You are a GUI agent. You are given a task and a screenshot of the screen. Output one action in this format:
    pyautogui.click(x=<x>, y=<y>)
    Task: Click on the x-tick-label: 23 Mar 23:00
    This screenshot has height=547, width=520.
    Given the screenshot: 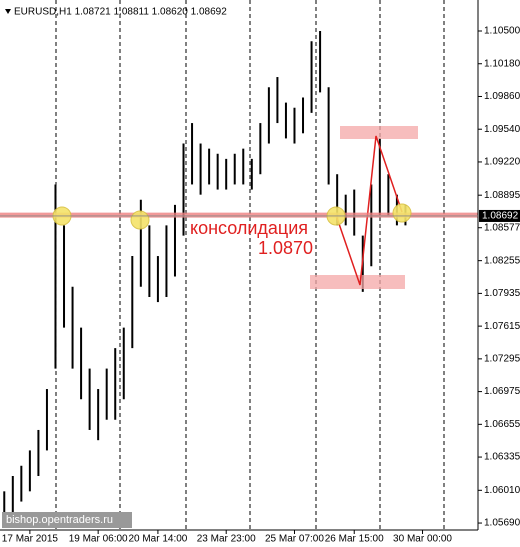 What is the action you would take?
    pyautogui.click(x=226, y=539)
    